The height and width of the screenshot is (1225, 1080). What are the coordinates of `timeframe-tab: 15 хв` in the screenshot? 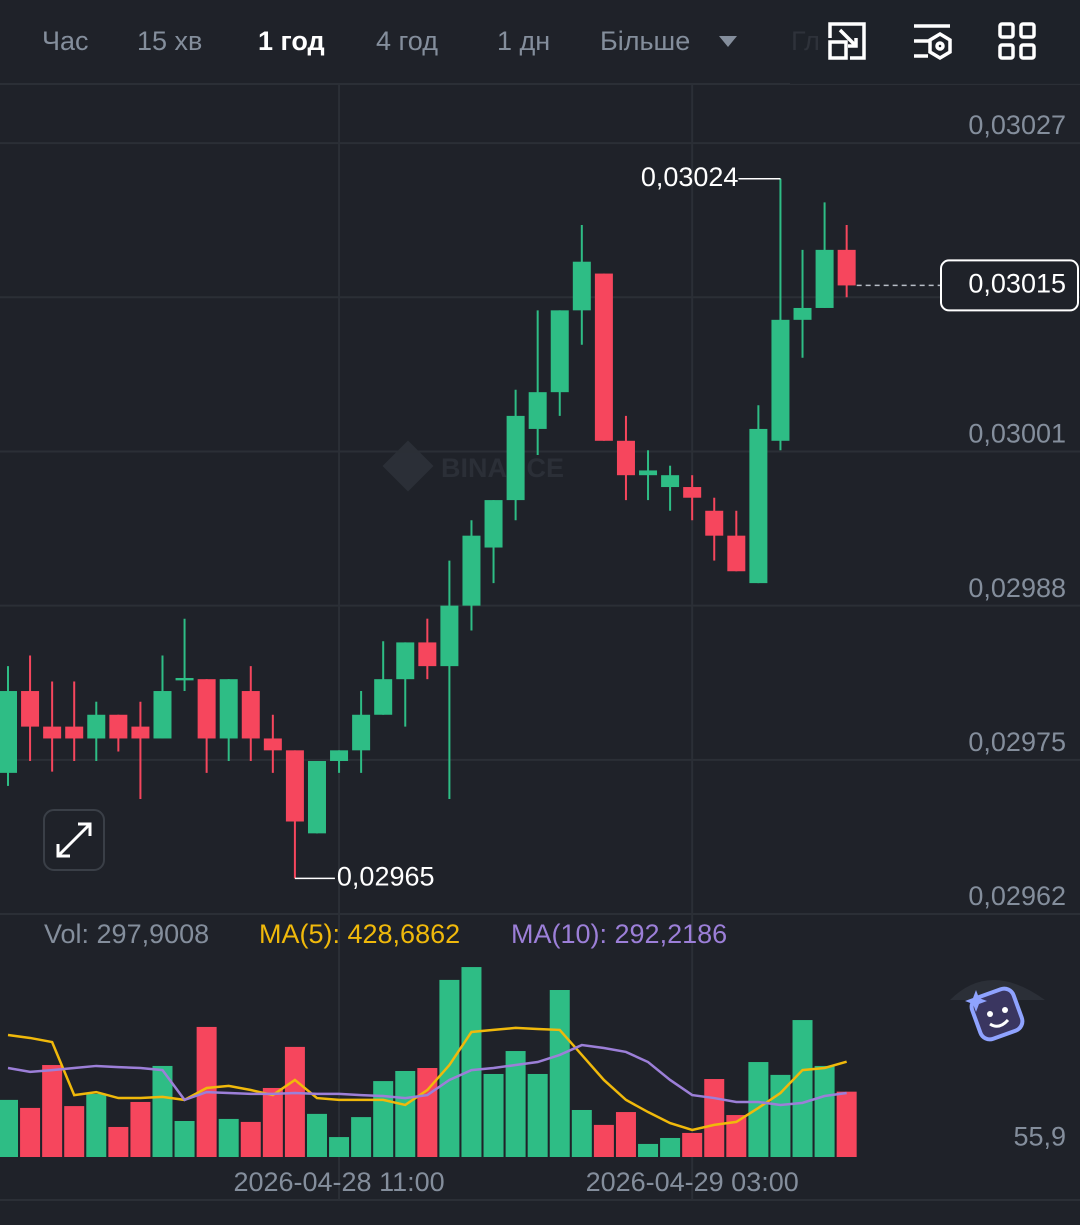 It's located at (169, 41).